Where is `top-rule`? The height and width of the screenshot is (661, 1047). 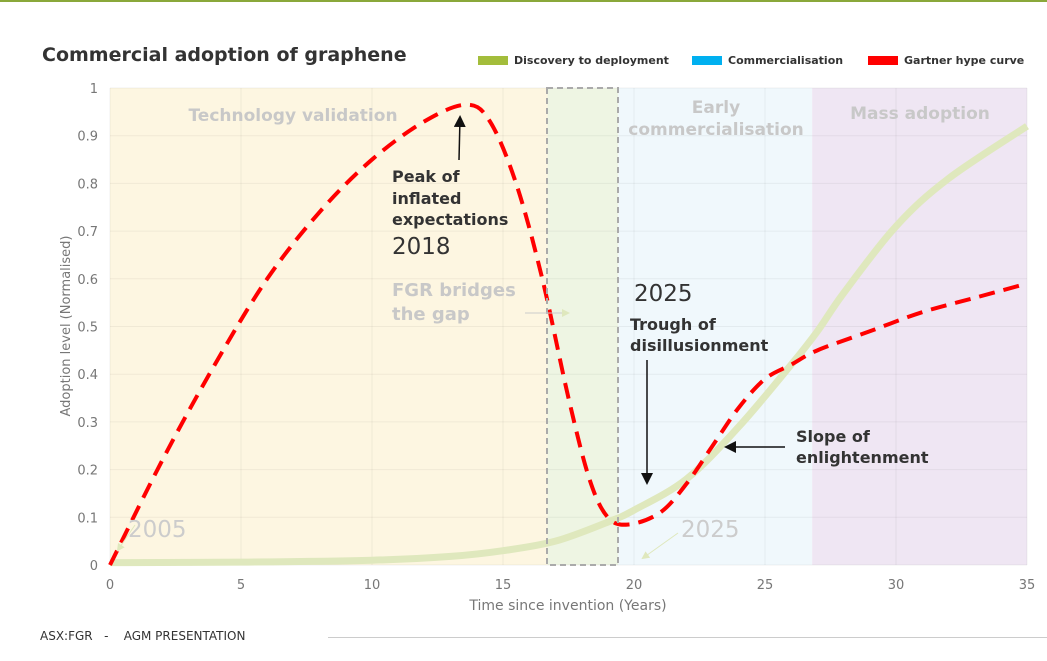
top-rule is located at coordinates (523, 1).